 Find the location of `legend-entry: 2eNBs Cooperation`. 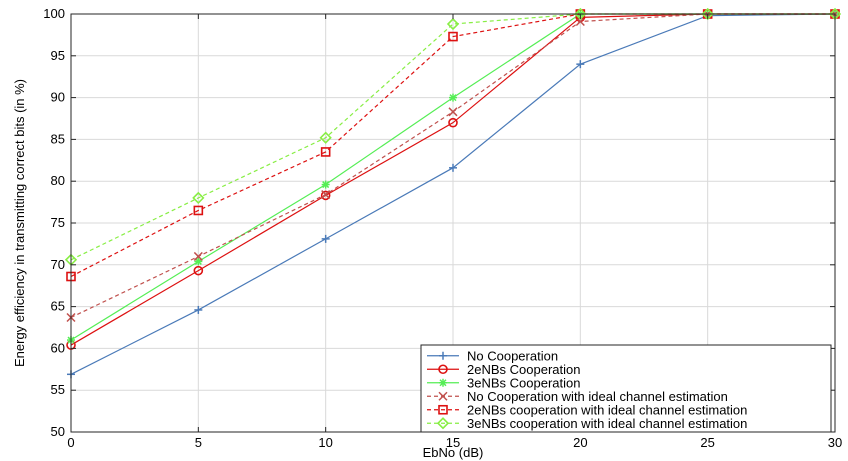

legend-entry: 2eNBs Cooperation is located at coordinates (503, 369).